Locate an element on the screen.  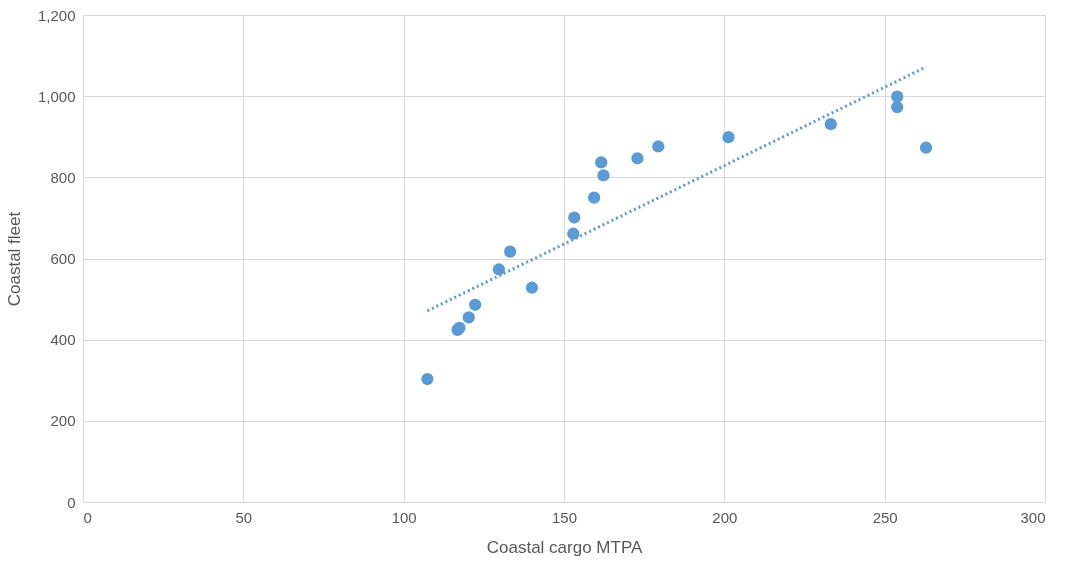
y-tick-label: 1,200 is located at coordinates (56, 15).